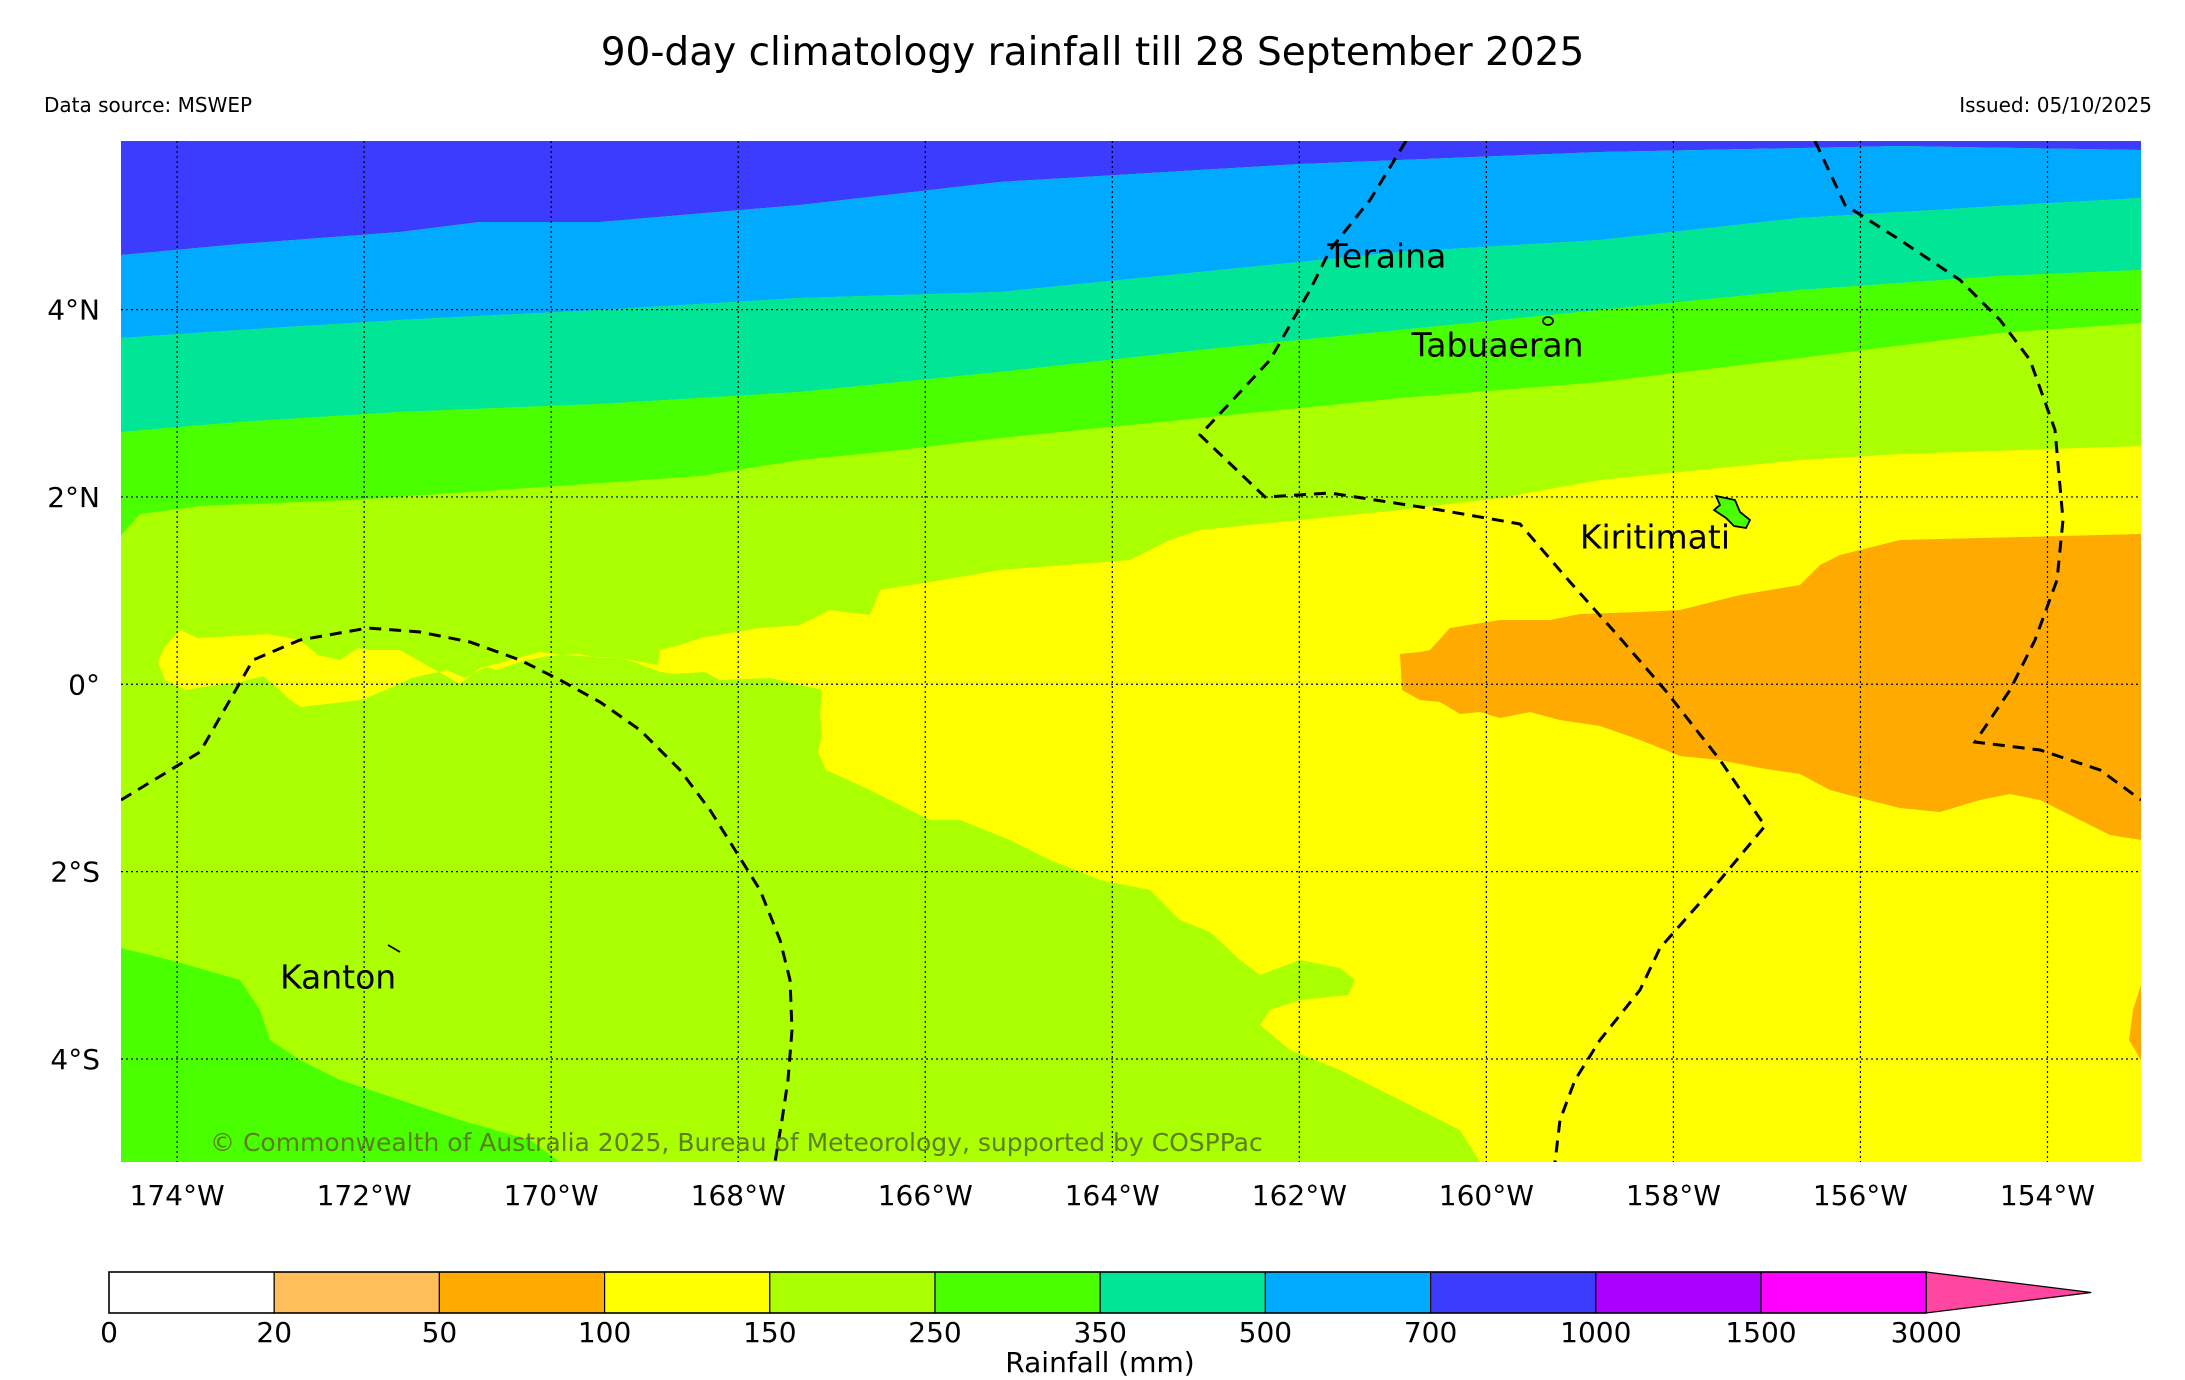  I want to click on place-label-kanton: Kanton, so click(338, 977).